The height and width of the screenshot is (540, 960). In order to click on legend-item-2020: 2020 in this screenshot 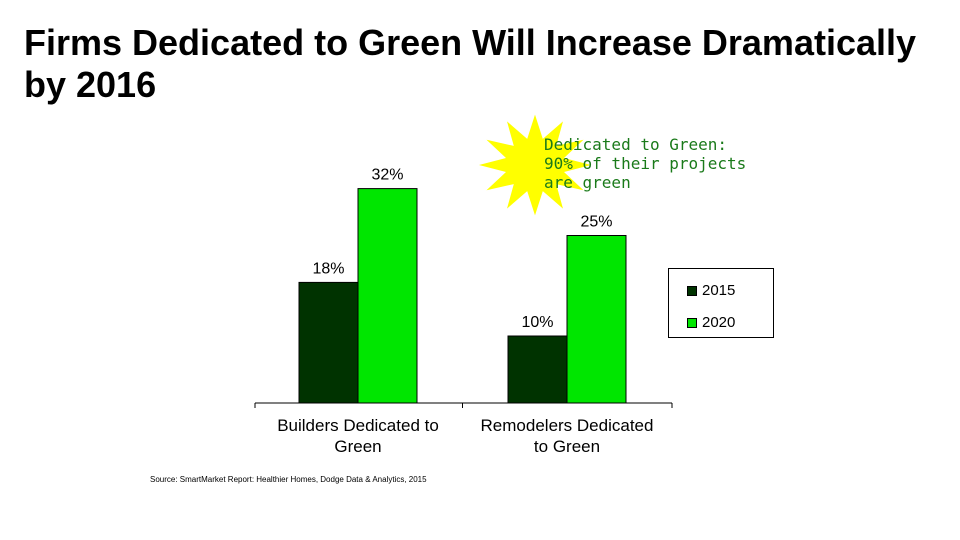, I will do `click(711, 322)`.